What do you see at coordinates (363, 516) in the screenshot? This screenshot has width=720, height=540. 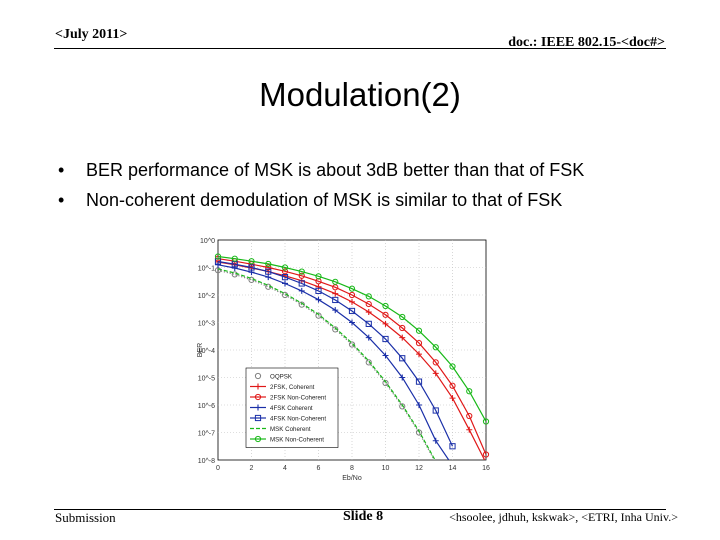 I see `footer-slide-number: Slide 8` at bounding box center [363, 516].